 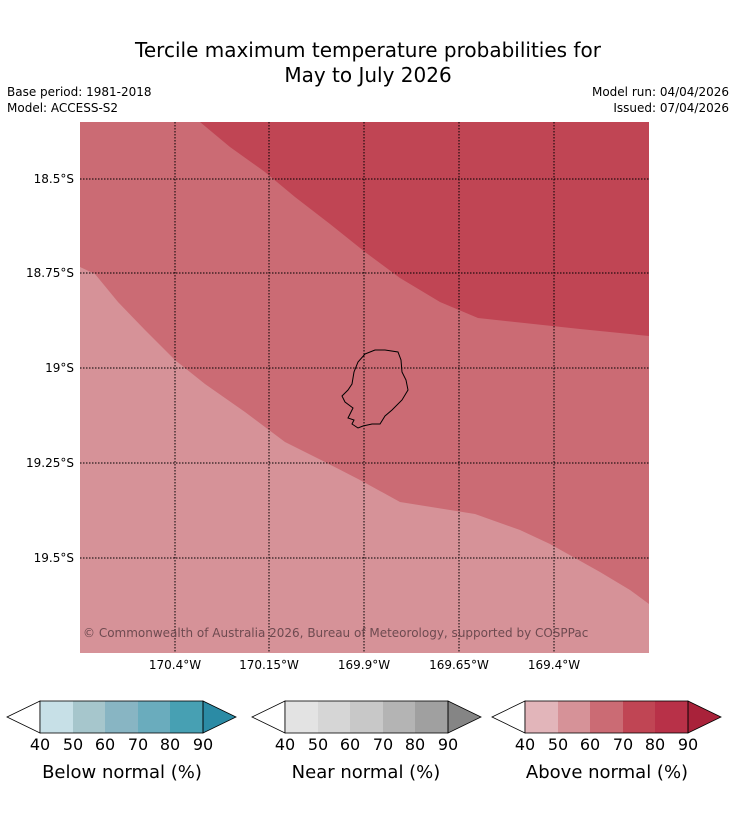 What do you see at coordinates (368, 75) in the screenshot?
I see `title-line-2: May to July 2026` at bounding box center [368, 75].